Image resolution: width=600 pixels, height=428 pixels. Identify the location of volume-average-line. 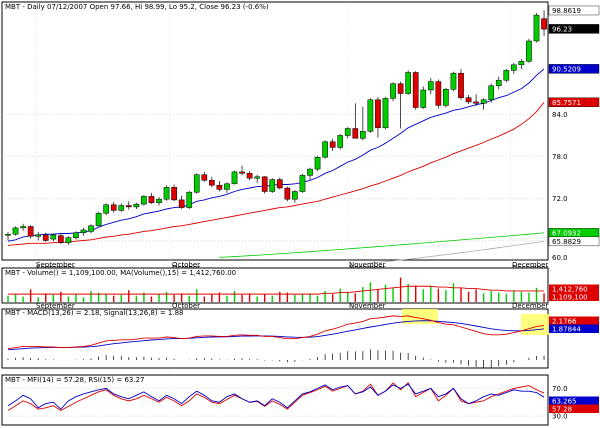
(276, 290).